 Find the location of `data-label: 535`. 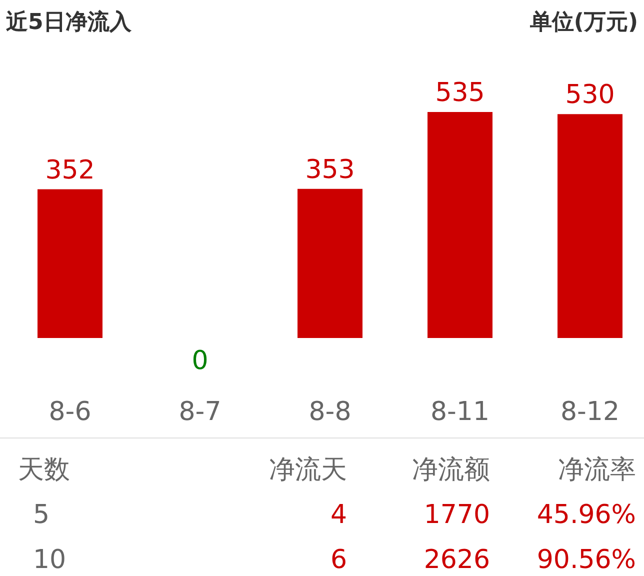

data-label: 535 is located at coordinates (460, 93).